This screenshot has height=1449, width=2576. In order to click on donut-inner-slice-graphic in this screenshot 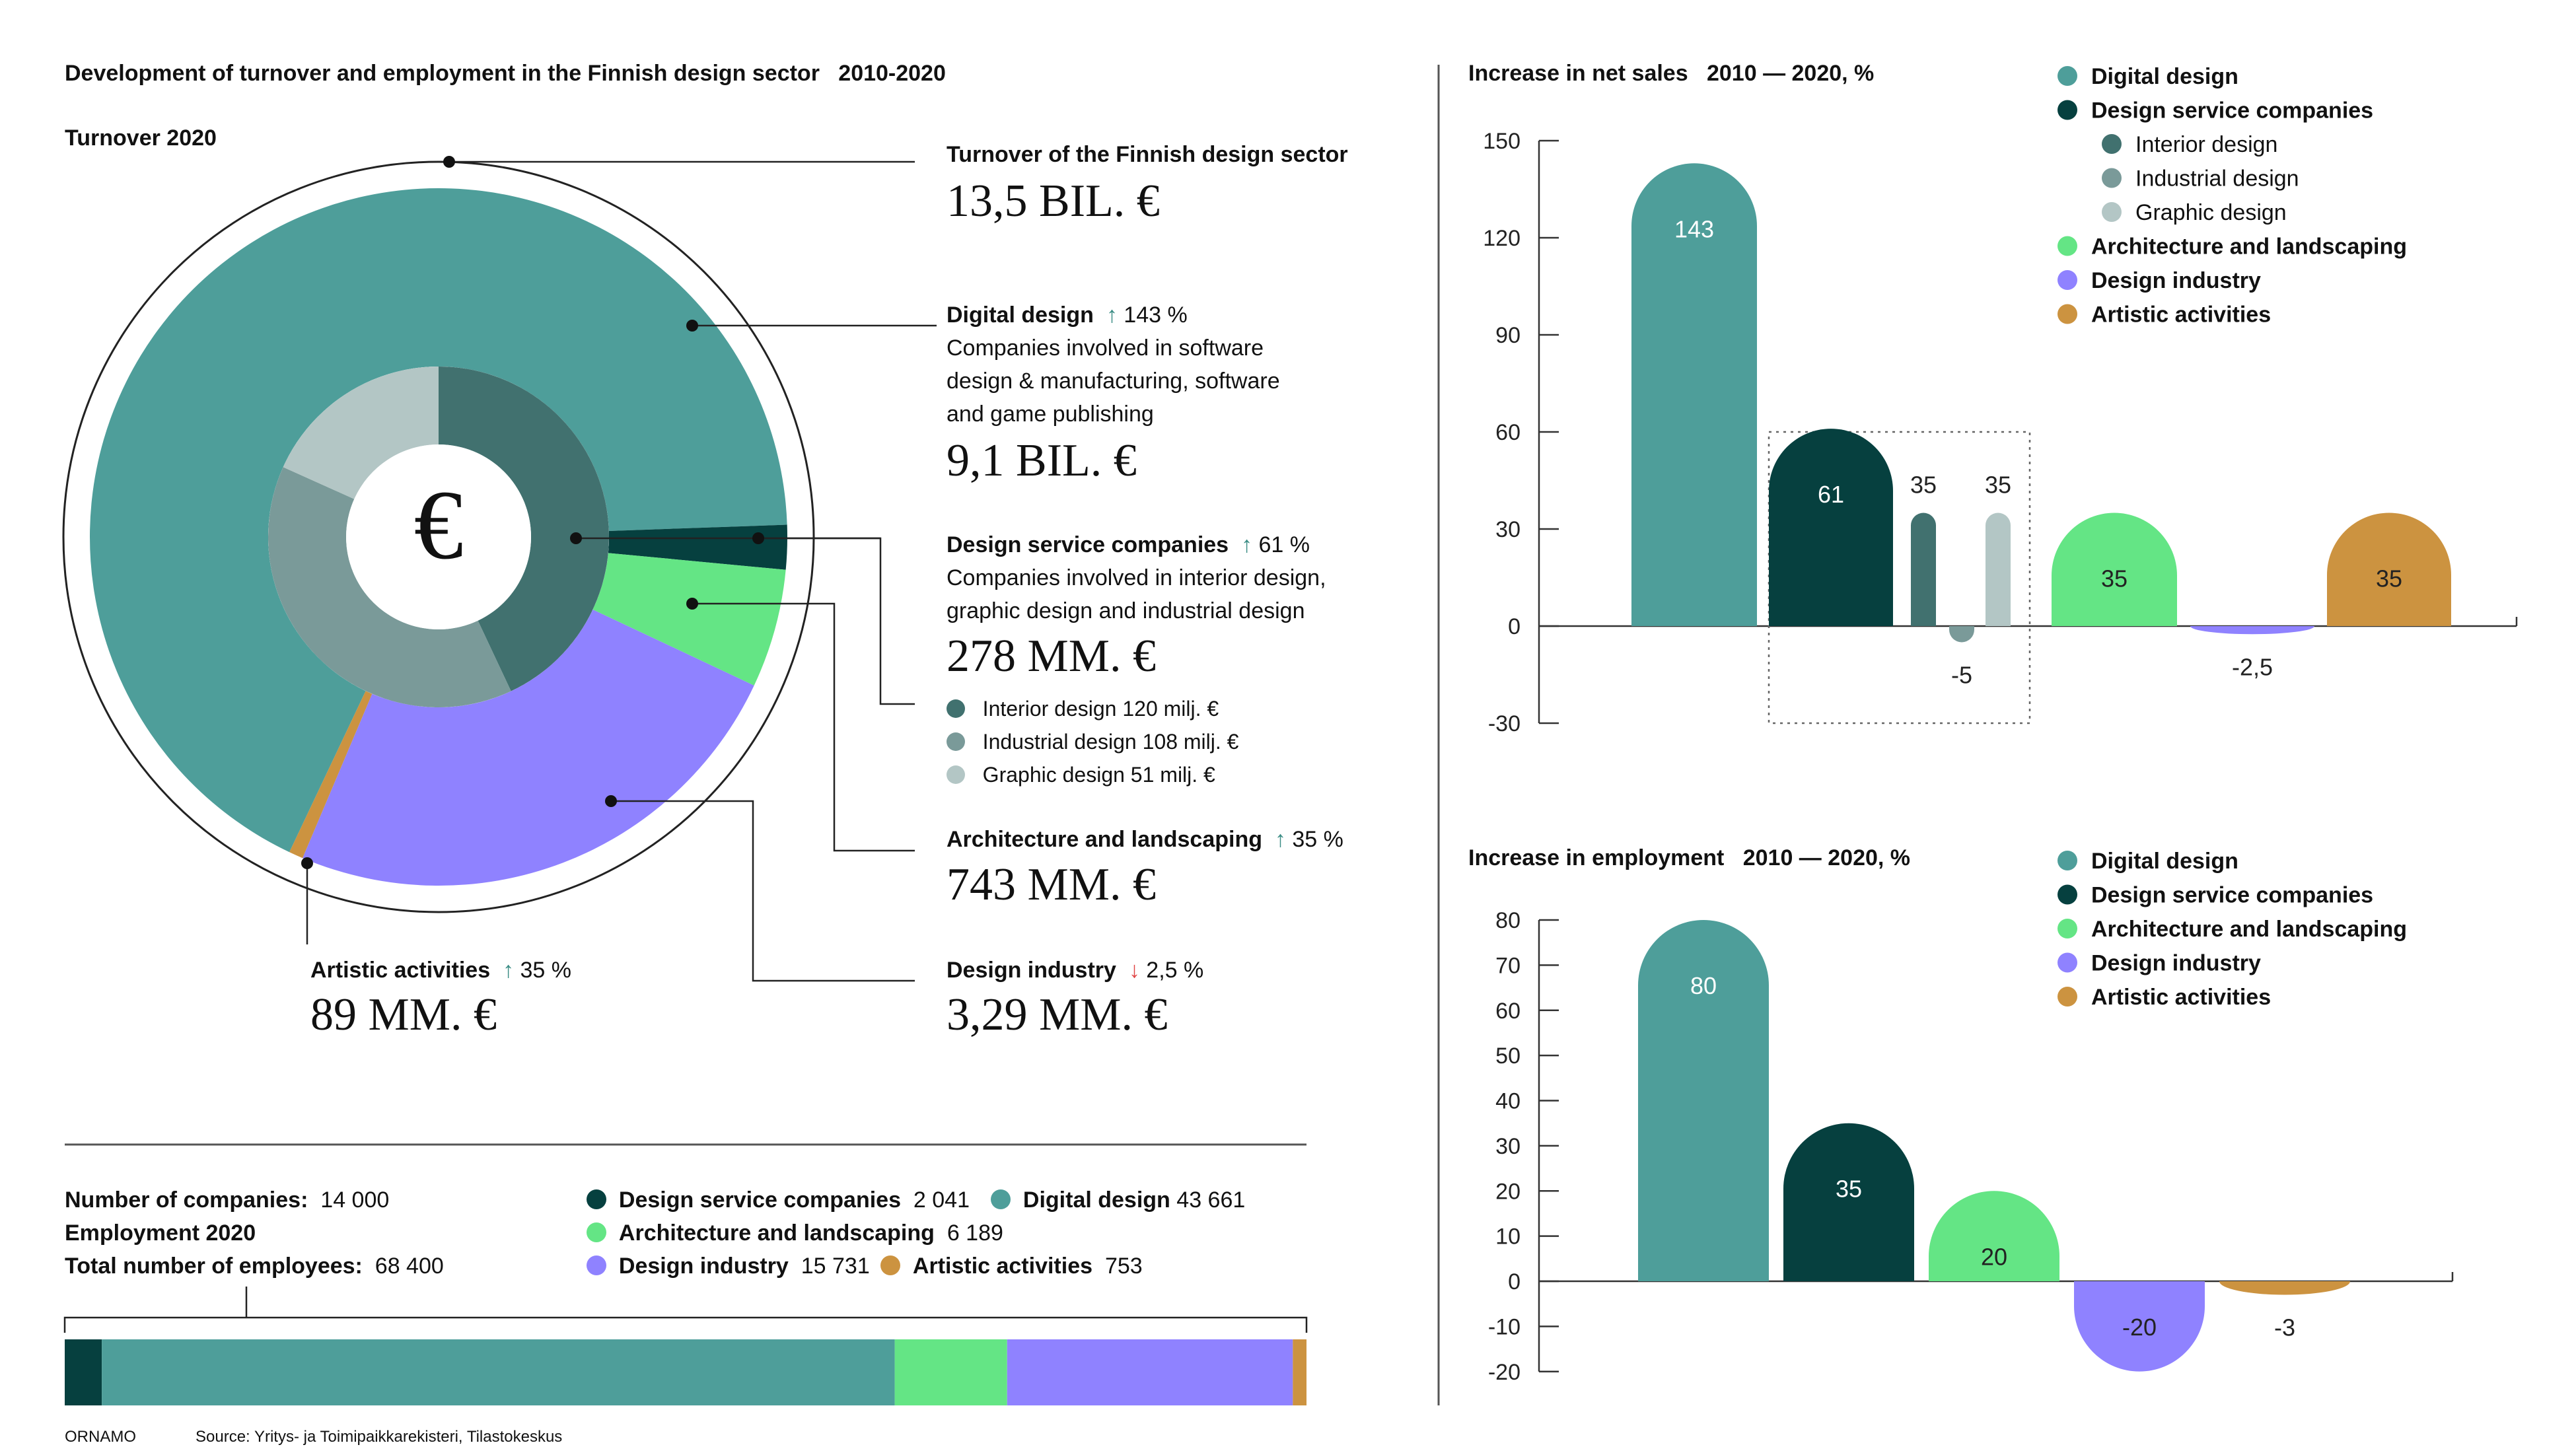, I will do `click(361, 433)`.